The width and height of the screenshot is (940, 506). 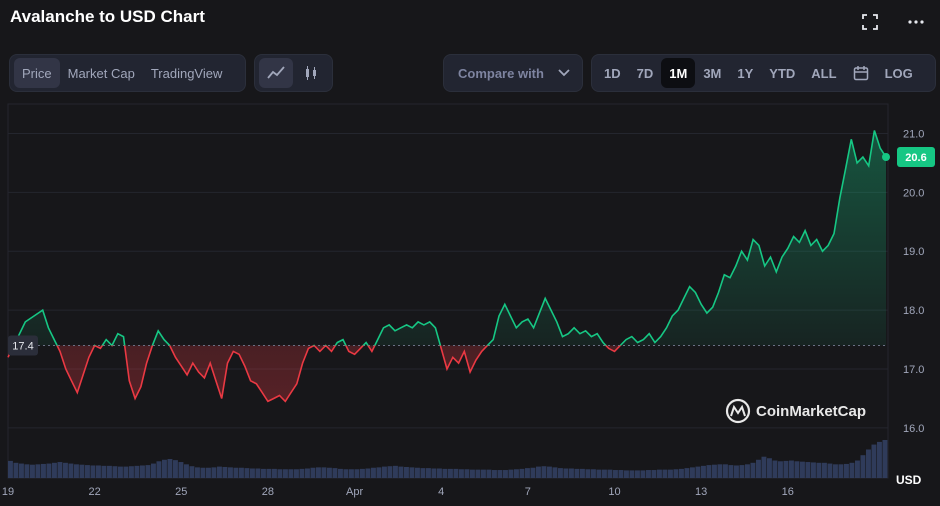 What do you see at coordinates (913, 134) in the screenshot?
I see `y-tick-label: 21.0` at bounding box center [913, 134].